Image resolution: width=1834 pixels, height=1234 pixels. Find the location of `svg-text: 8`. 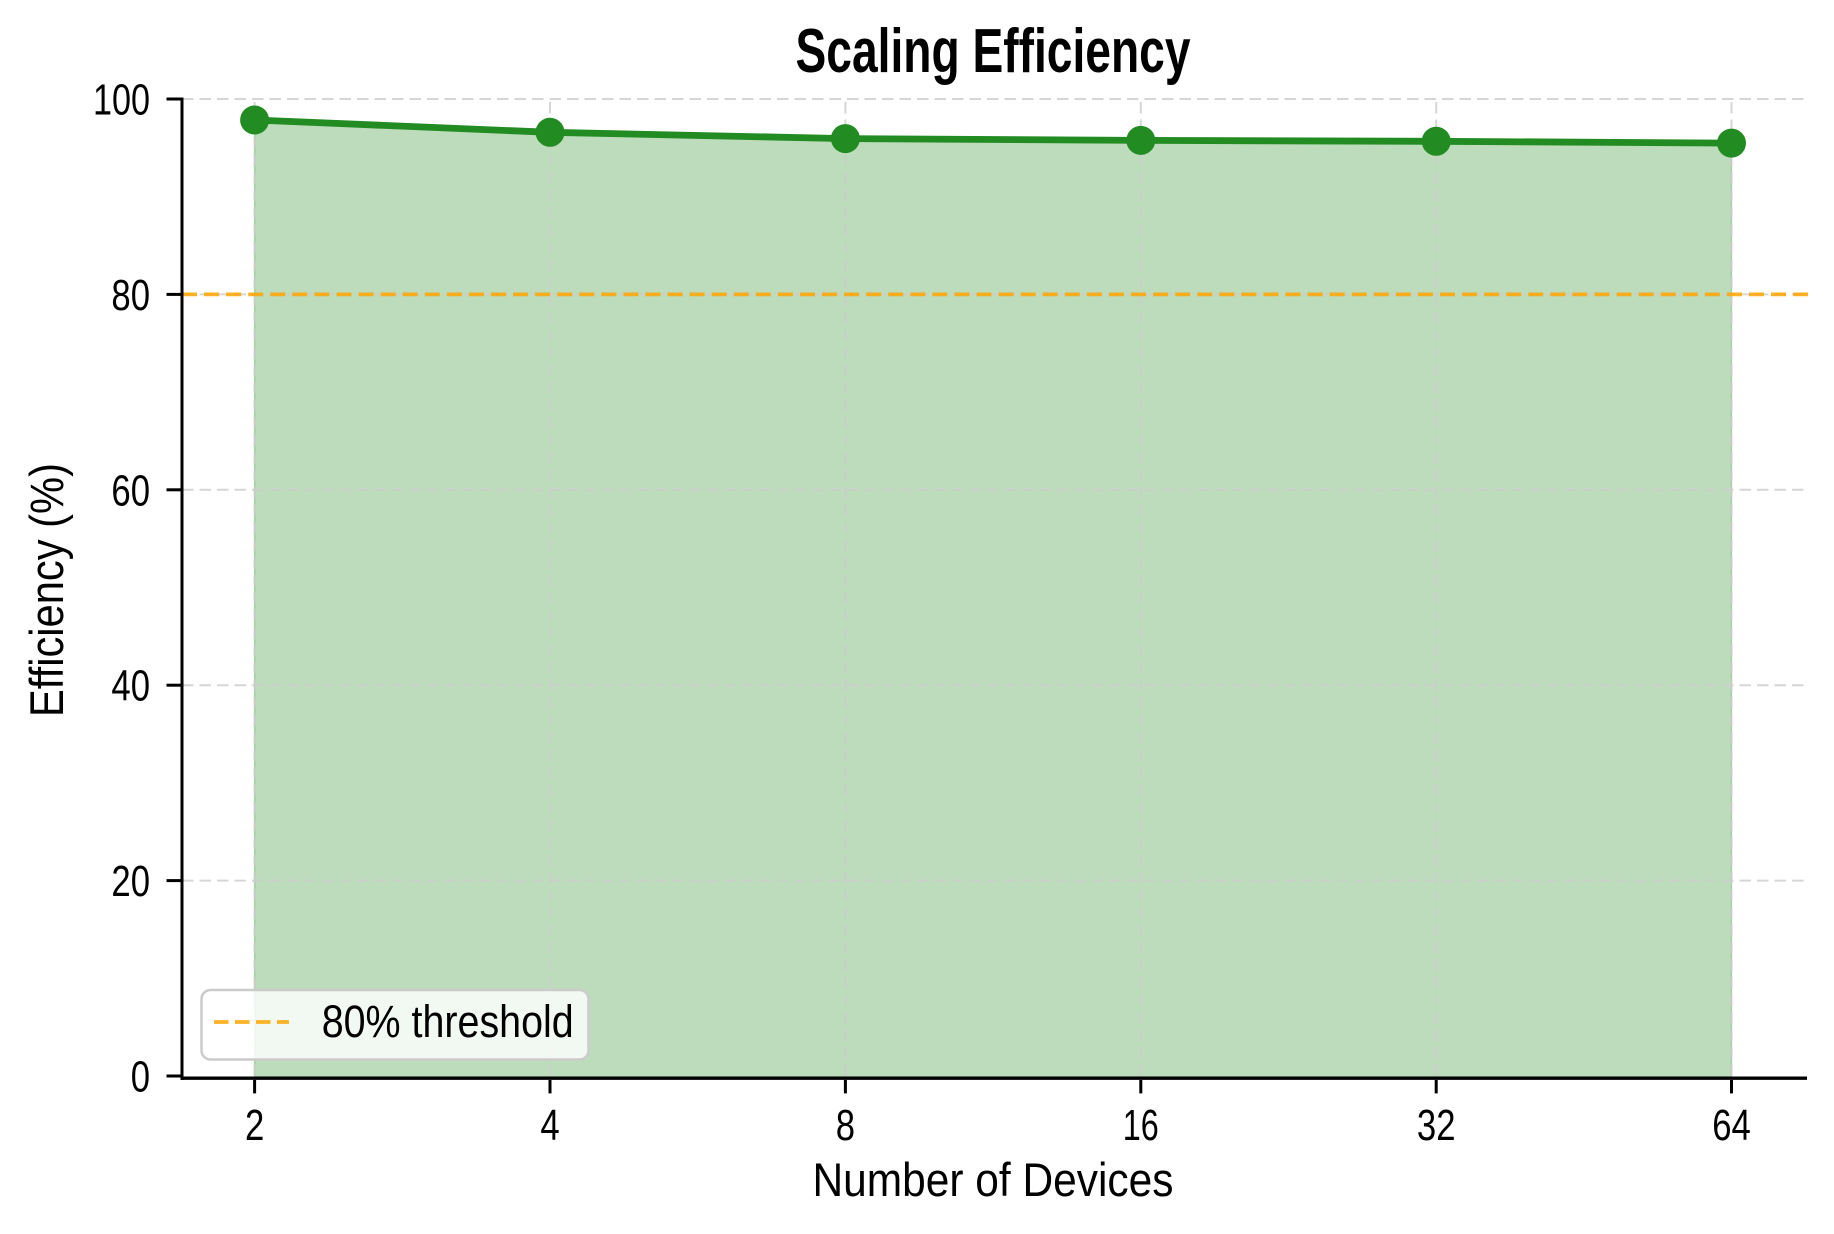

svg-text: 8 is located at coordinates (845, 1125).